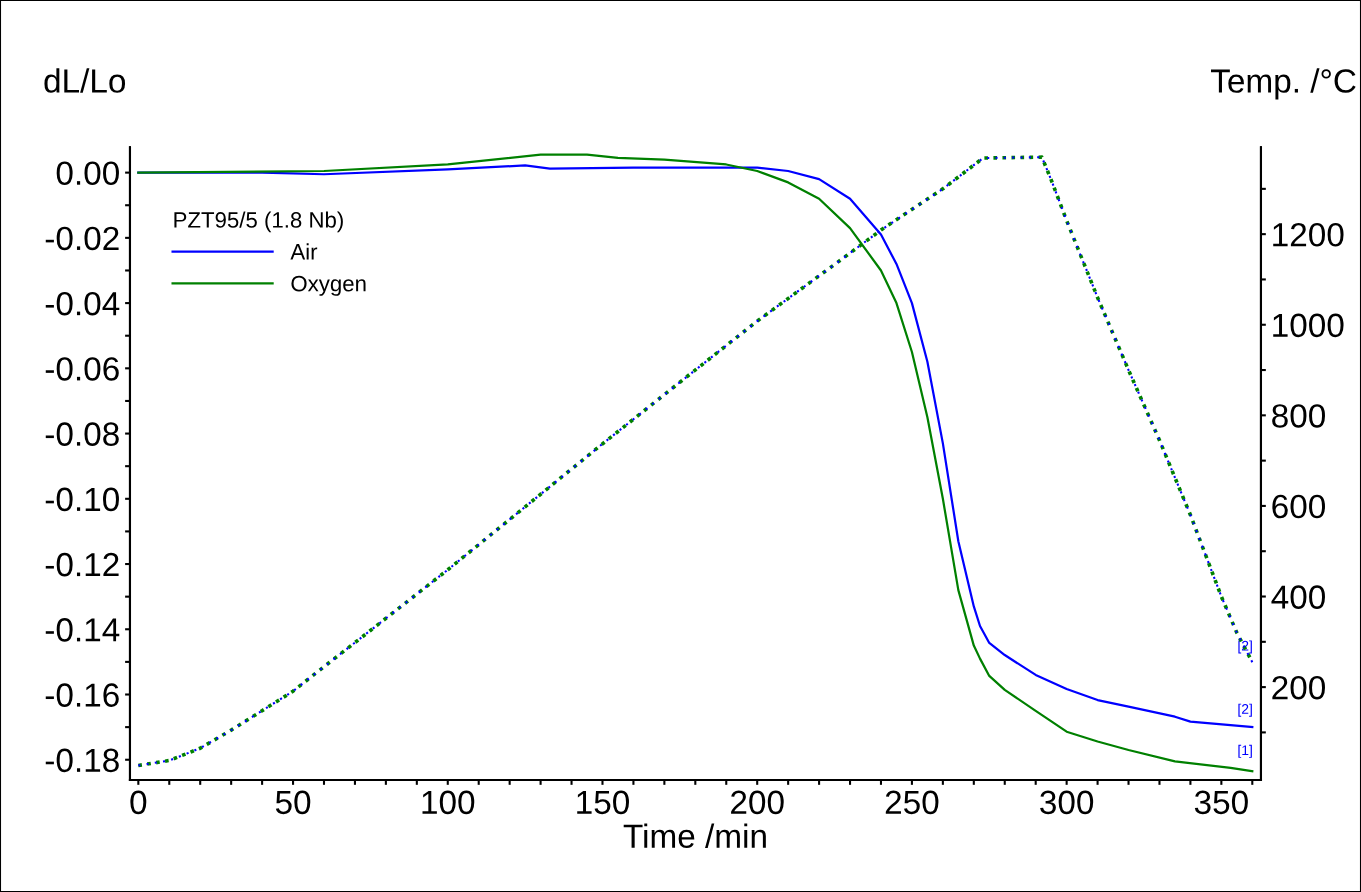 The image size is (1361, 892). I want to click on y-tick-label: -0.02, so click(82, 238).